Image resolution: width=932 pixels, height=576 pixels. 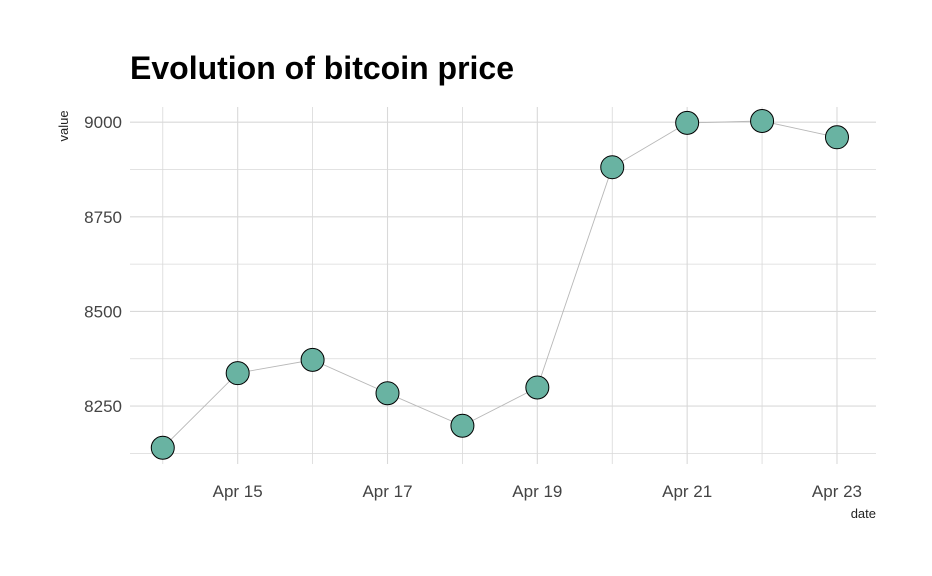 I want to click on y-tick-label: 8750, so click(x=103, y=217).